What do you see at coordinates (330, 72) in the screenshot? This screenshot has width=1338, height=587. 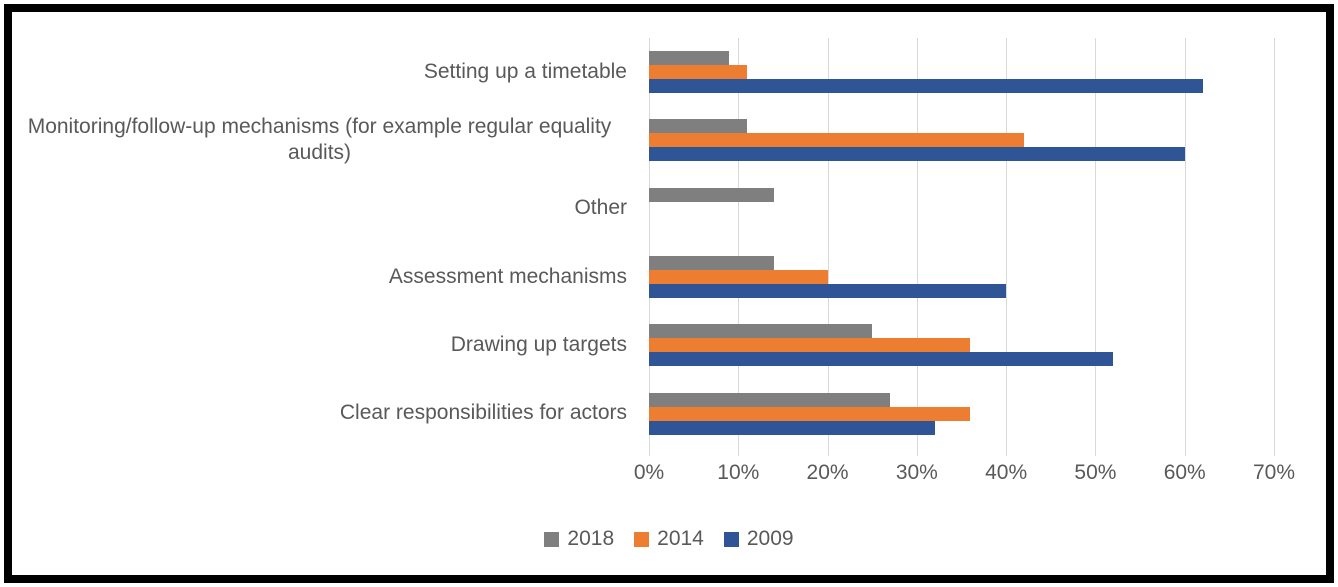 I see `category-label-cell: Setting up a timetable` at bounding box center [330, 72].